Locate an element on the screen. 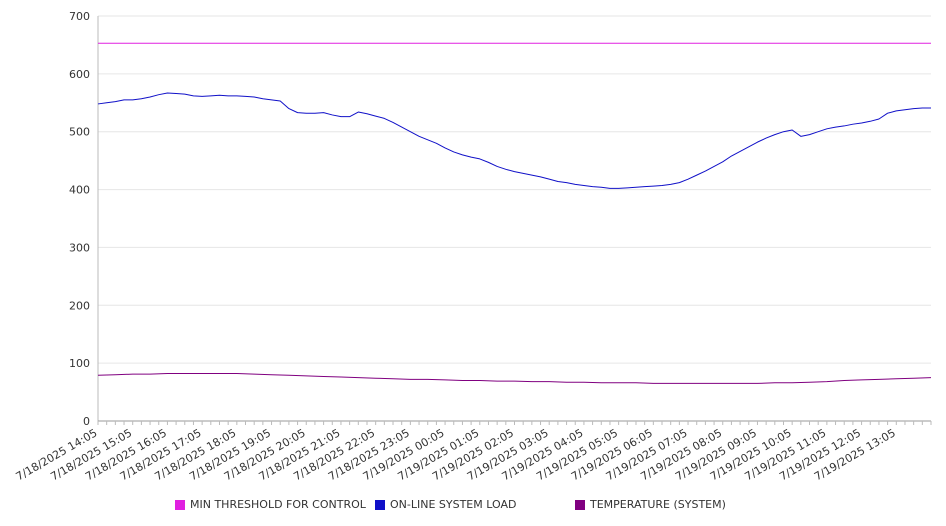 This screenshot has height=526, width=946. legend-label-system-load: ON-LINE SYSTEM LOAD is located at coordinates (453, 504).